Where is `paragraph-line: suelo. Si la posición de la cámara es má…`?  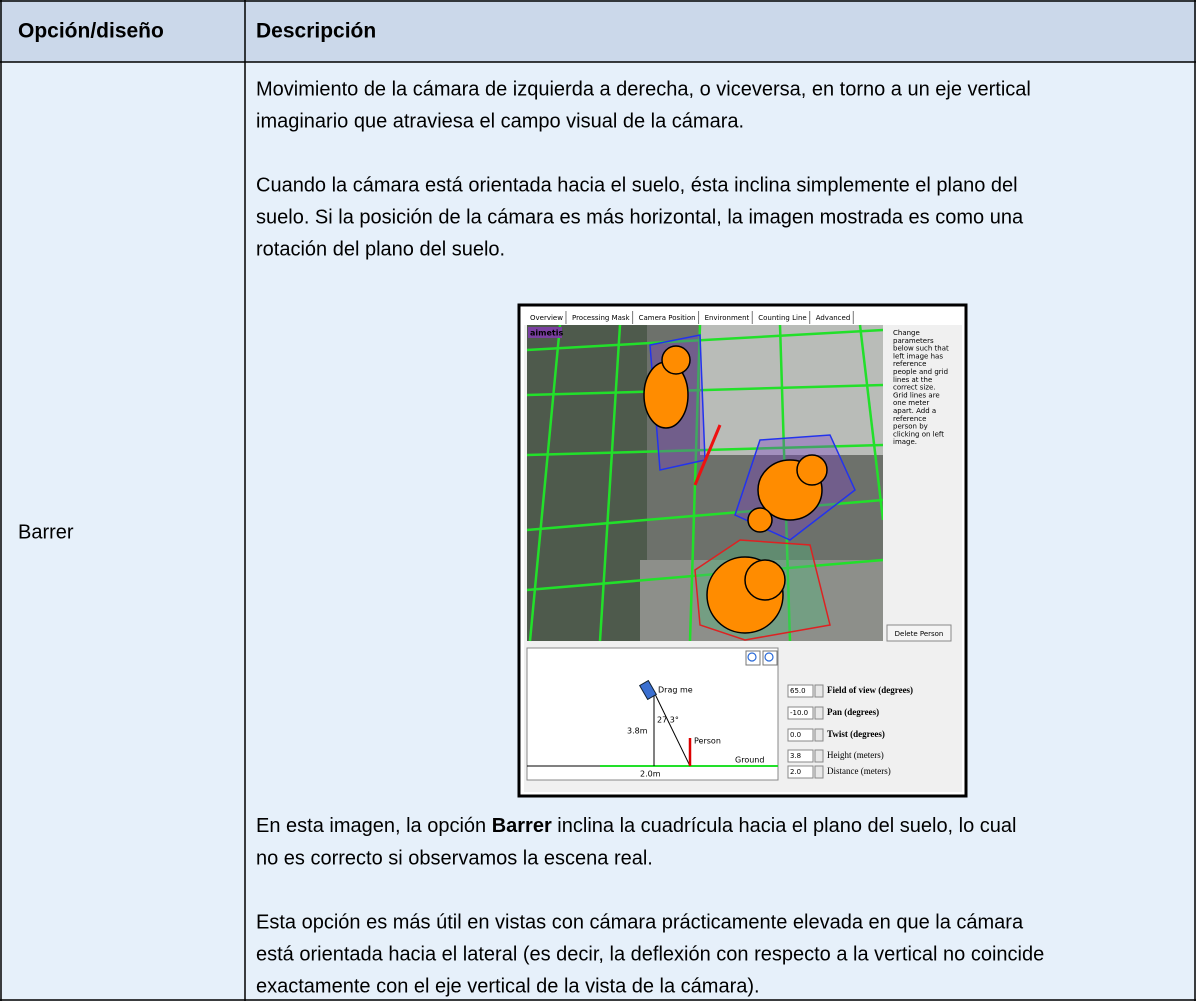
paragraph-line: suelo. Si la posición de la cámara es má… is located at coordinates (640, 217).